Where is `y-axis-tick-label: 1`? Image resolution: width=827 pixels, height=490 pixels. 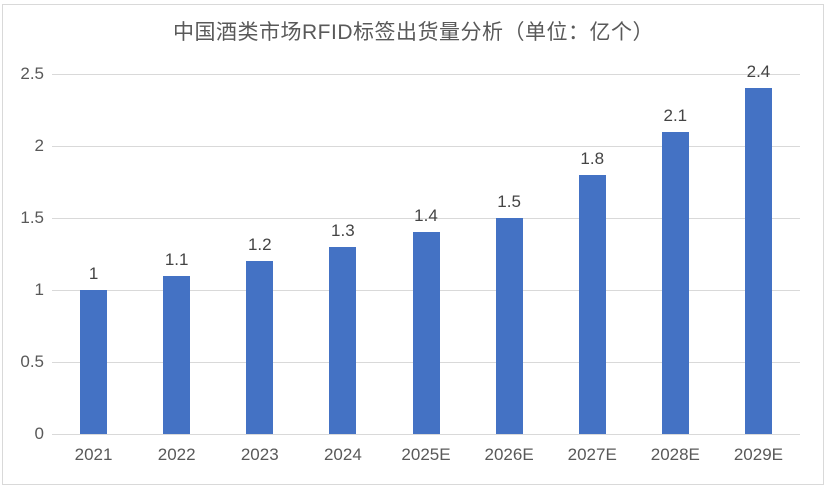 y-axis-tick-label: 1 is located at coordinates (39, 289).